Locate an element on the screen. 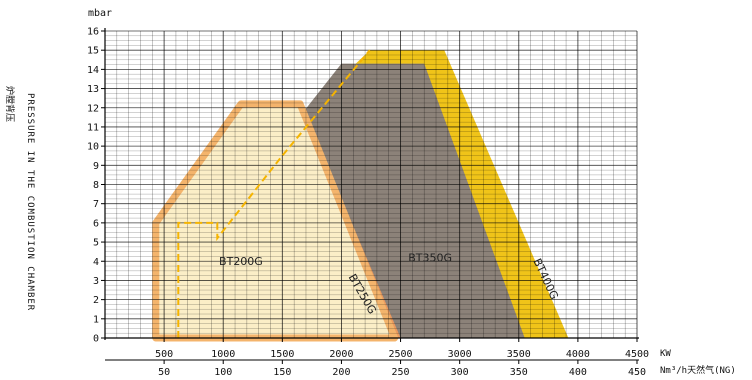 The image size is (752, 380). x-tick-label-gas: 350 is located at coordinates (519, 372).